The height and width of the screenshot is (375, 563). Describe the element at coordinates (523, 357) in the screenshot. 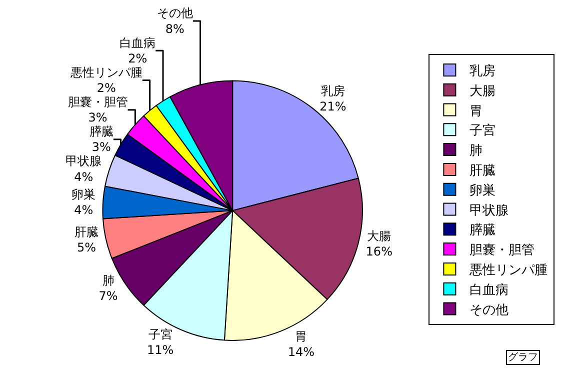

I see `text: グラフ` at that location.